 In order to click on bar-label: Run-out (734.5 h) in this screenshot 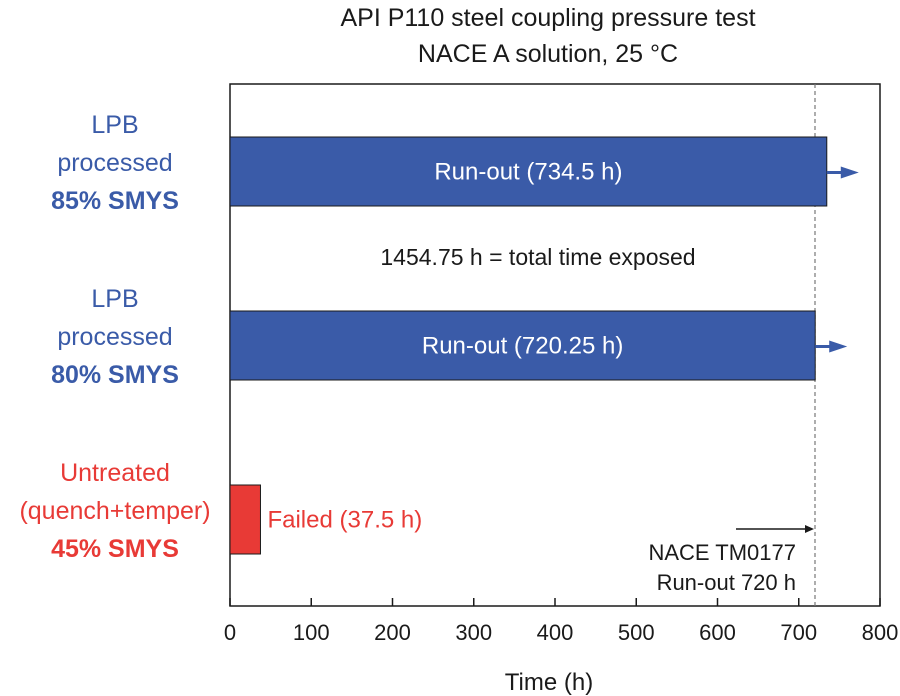, I will do `click(528, 172)`.